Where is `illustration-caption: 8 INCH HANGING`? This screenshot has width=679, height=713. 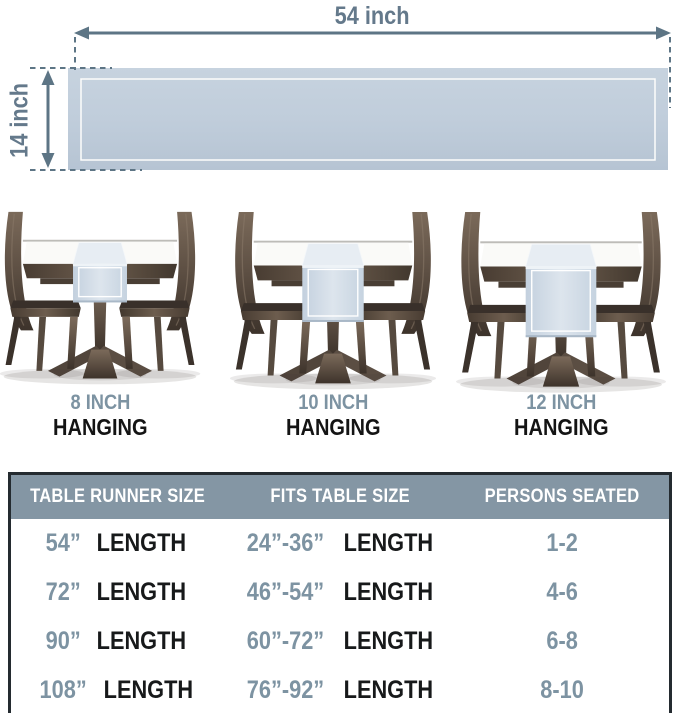 illustration-caption: 8 INCH HANGING is located at coordinates (103, 415).